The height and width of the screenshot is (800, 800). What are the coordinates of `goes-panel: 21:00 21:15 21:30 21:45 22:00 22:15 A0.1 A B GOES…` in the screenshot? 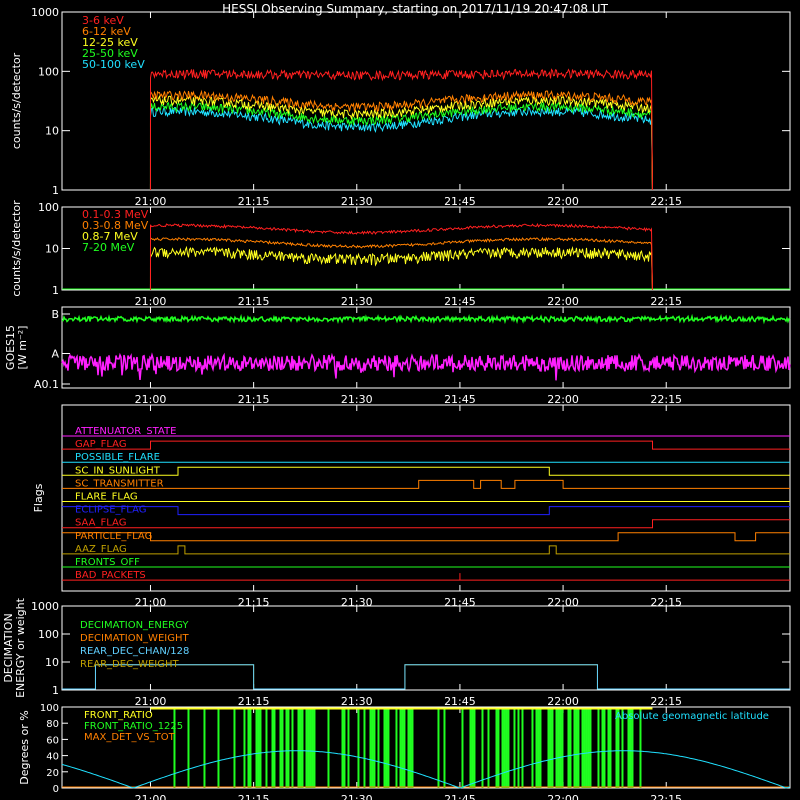 It's located at (397, 356).